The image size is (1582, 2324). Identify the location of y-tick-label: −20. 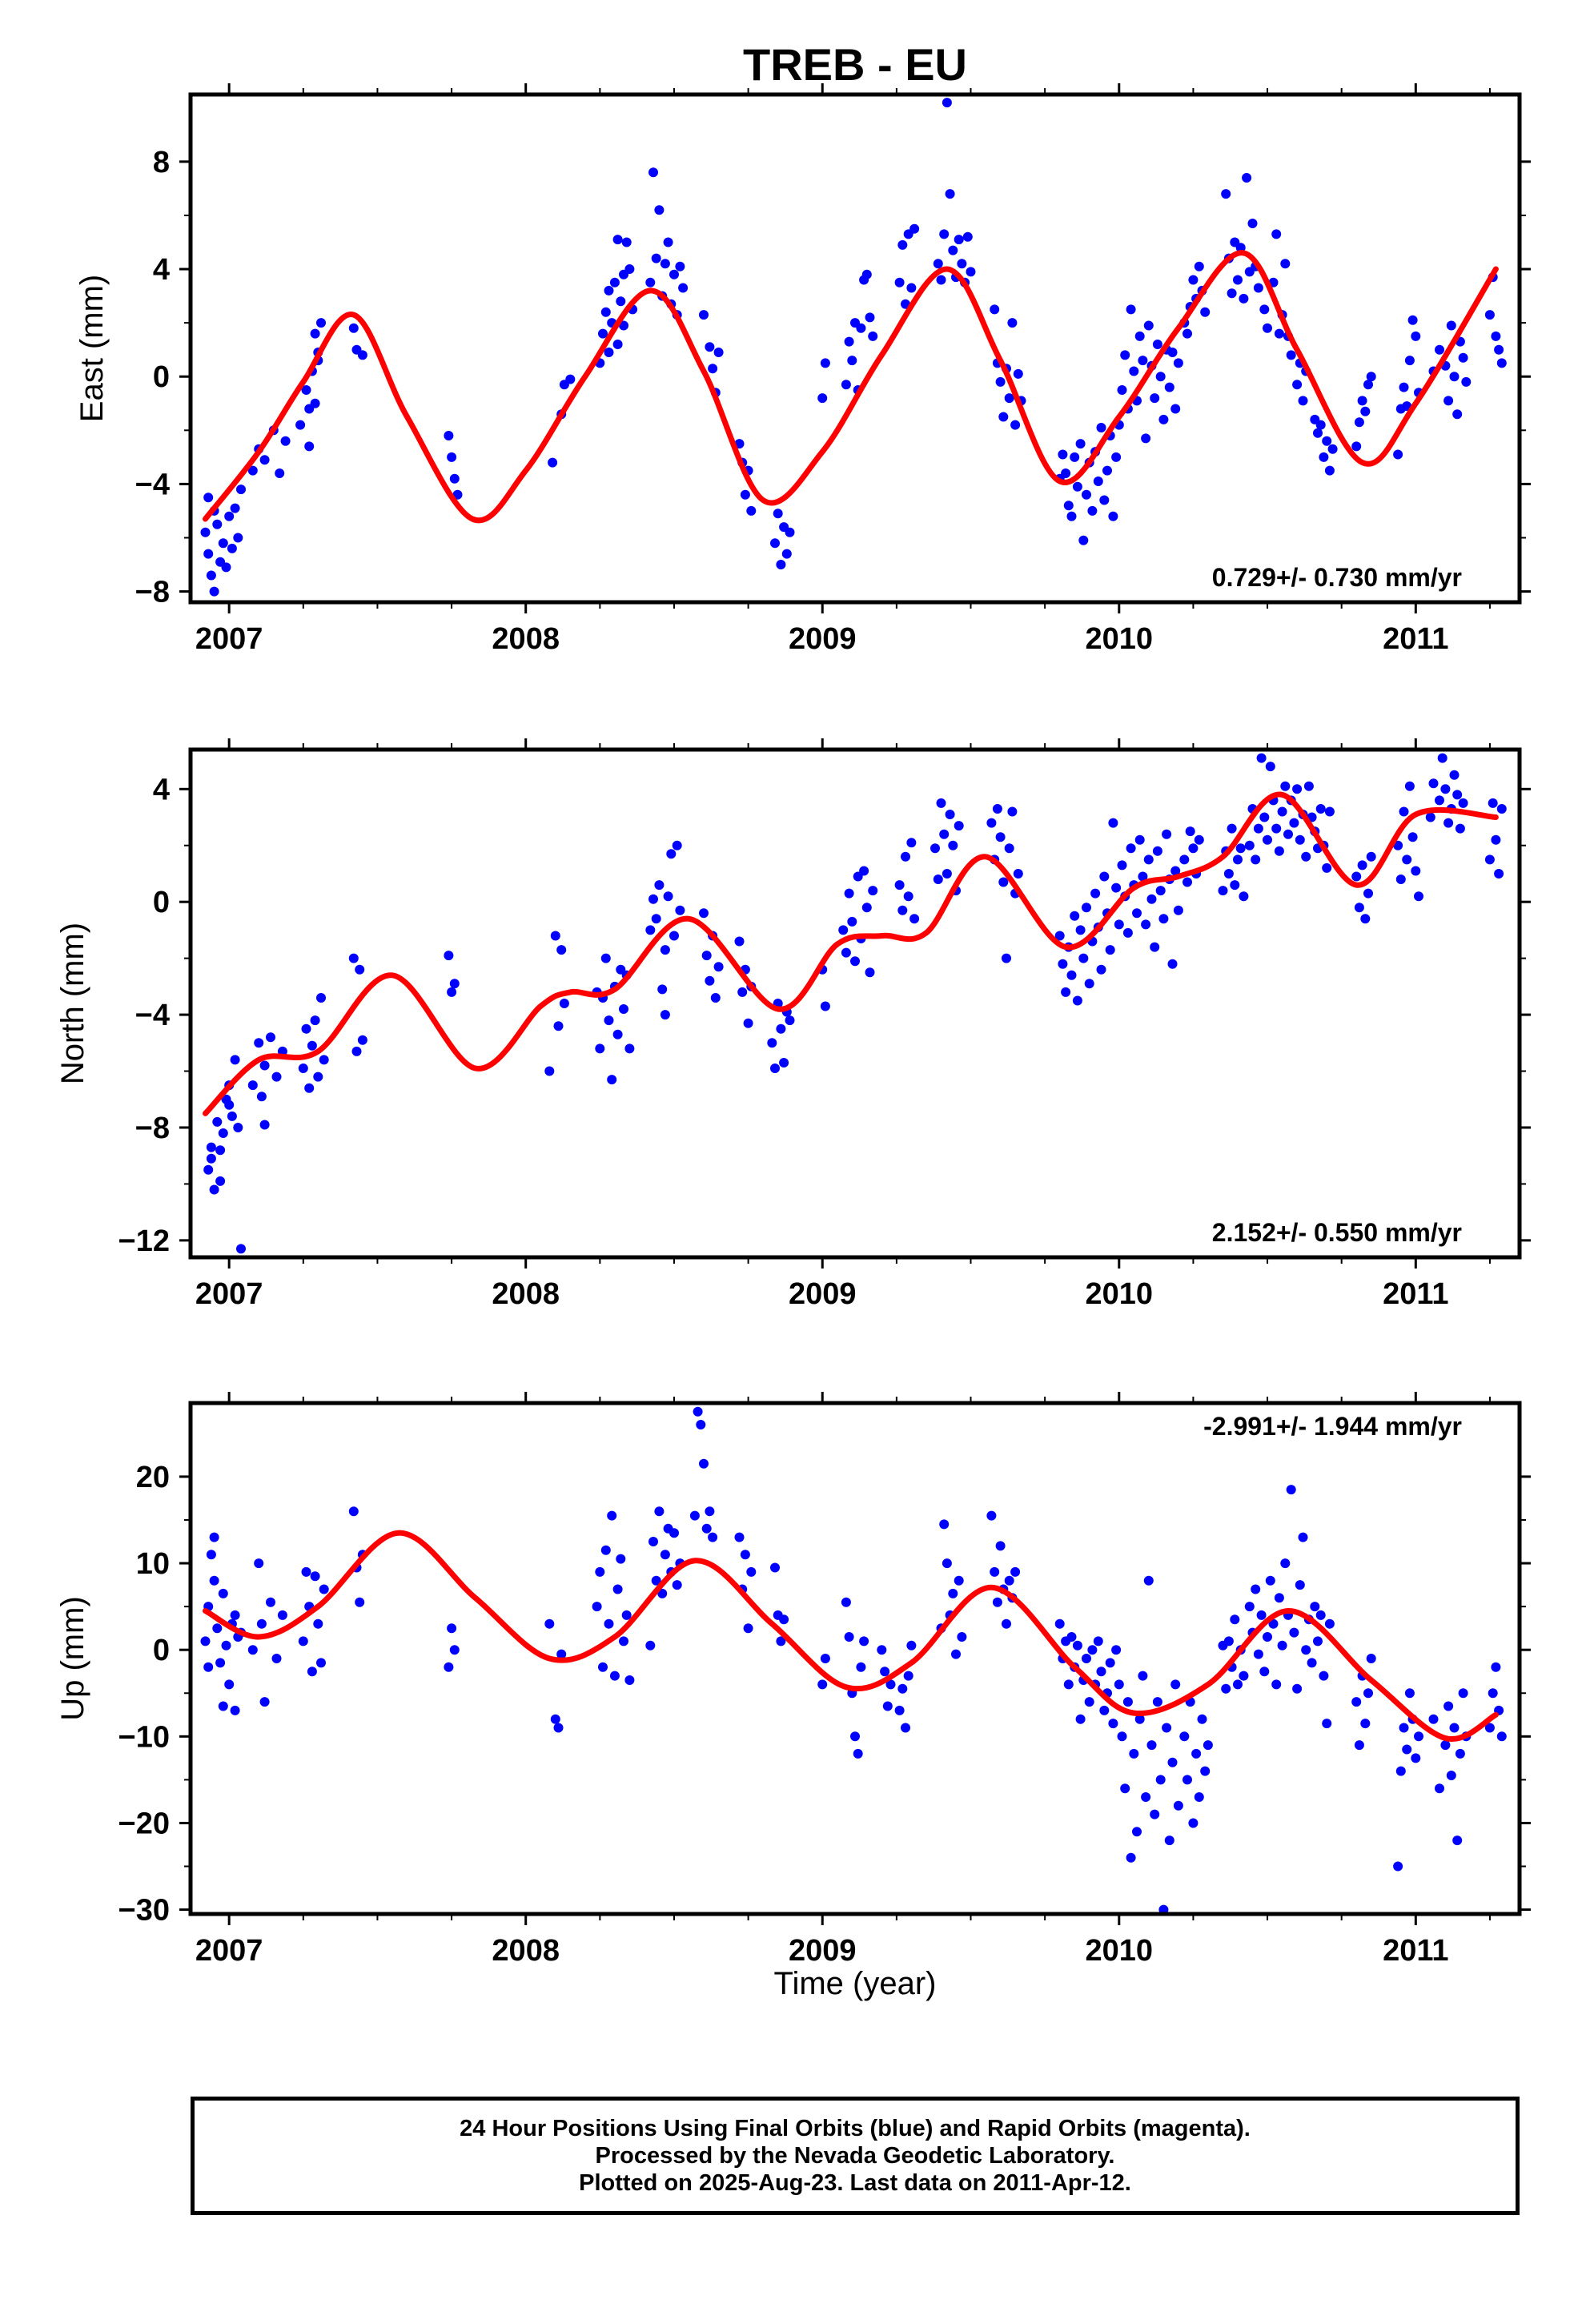
(144, 1823).